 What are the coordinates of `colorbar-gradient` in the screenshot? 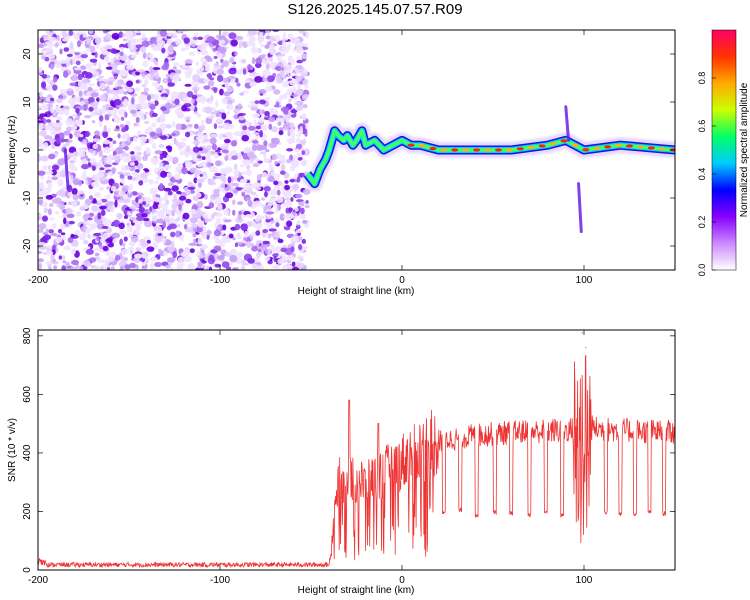 It's located at (724, 150).